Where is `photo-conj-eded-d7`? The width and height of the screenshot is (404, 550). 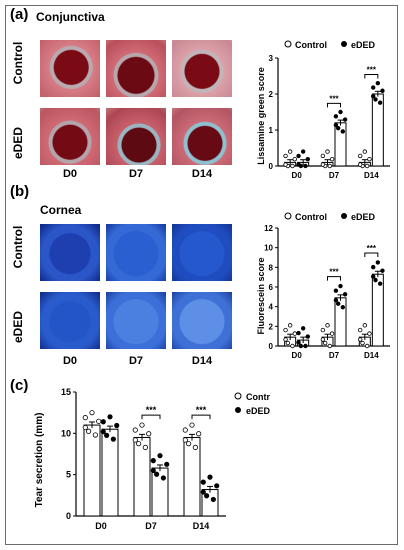
photo-conj-eded-d7 is located at coordinates (136, 136).